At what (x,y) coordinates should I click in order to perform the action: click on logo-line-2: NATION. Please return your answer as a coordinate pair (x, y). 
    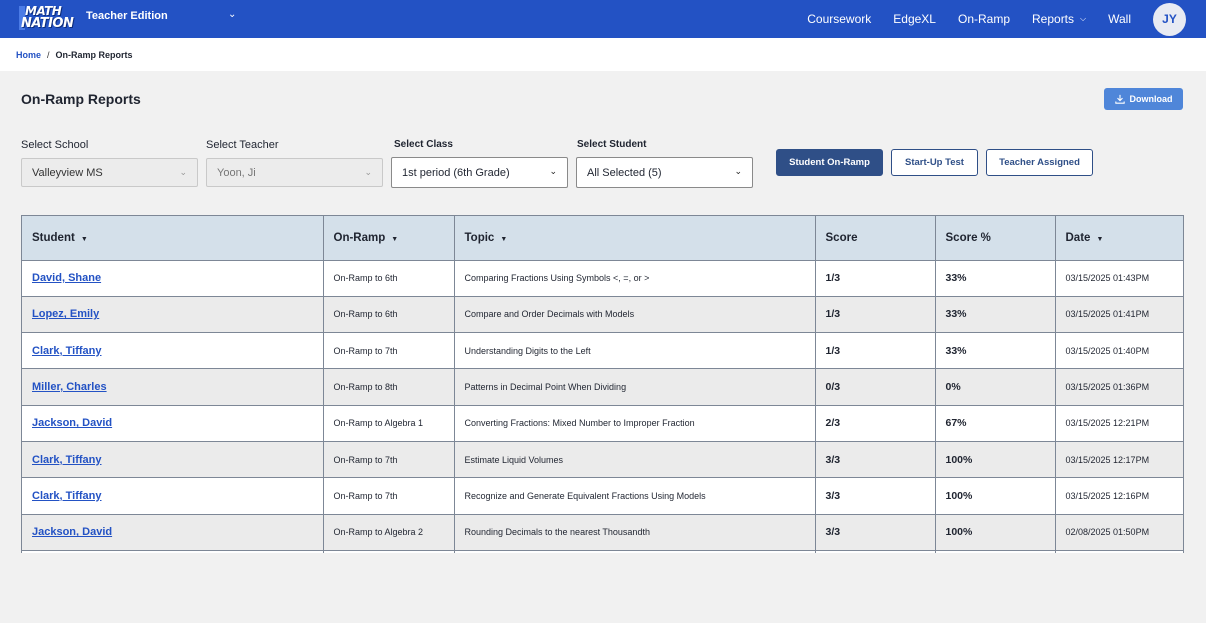
    Looking at the image, I should click on (47, 23).